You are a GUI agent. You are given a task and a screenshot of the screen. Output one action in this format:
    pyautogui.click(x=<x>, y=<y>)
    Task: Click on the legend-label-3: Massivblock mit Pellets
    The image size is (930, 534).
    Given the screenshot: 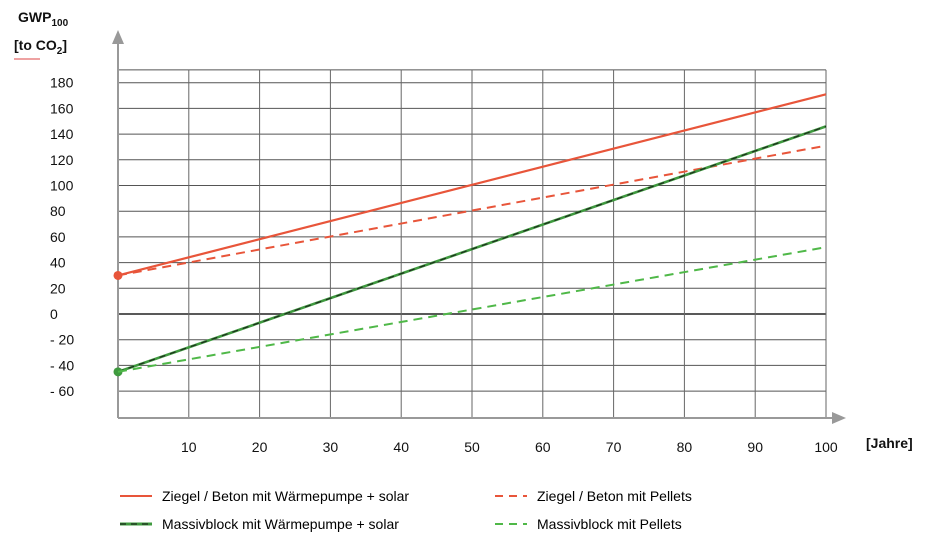 What is the action you would take?
    pyautogui.click(x=609, y=524)
    